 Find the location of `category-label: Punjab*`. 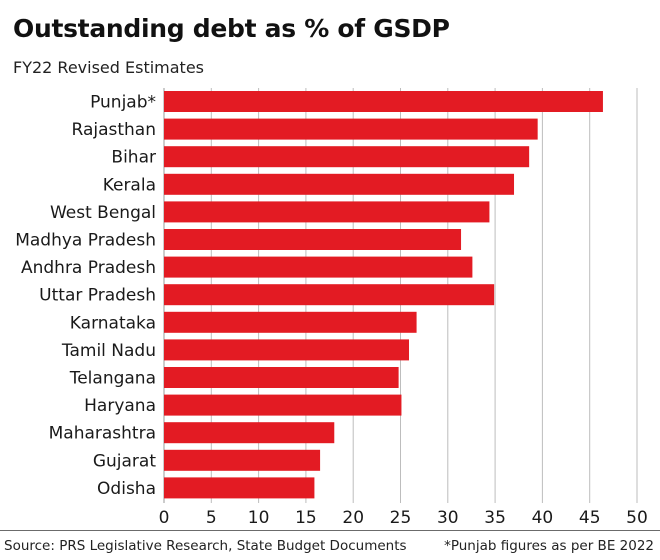

category-label: Punjab* is located at coordinates (123, 103).